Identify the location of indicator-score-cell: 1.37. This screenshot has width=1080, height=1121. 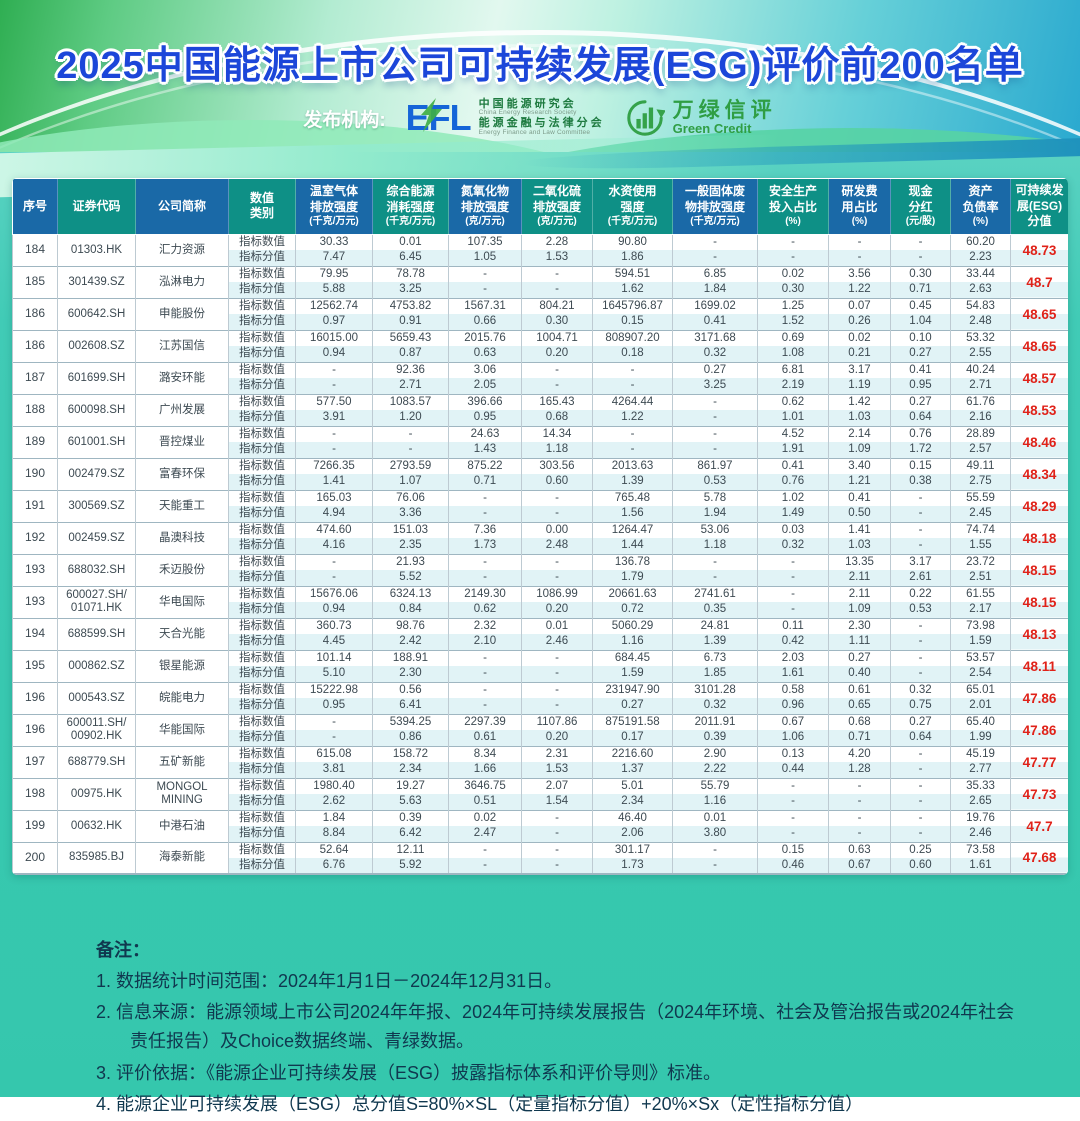
(632, 770).